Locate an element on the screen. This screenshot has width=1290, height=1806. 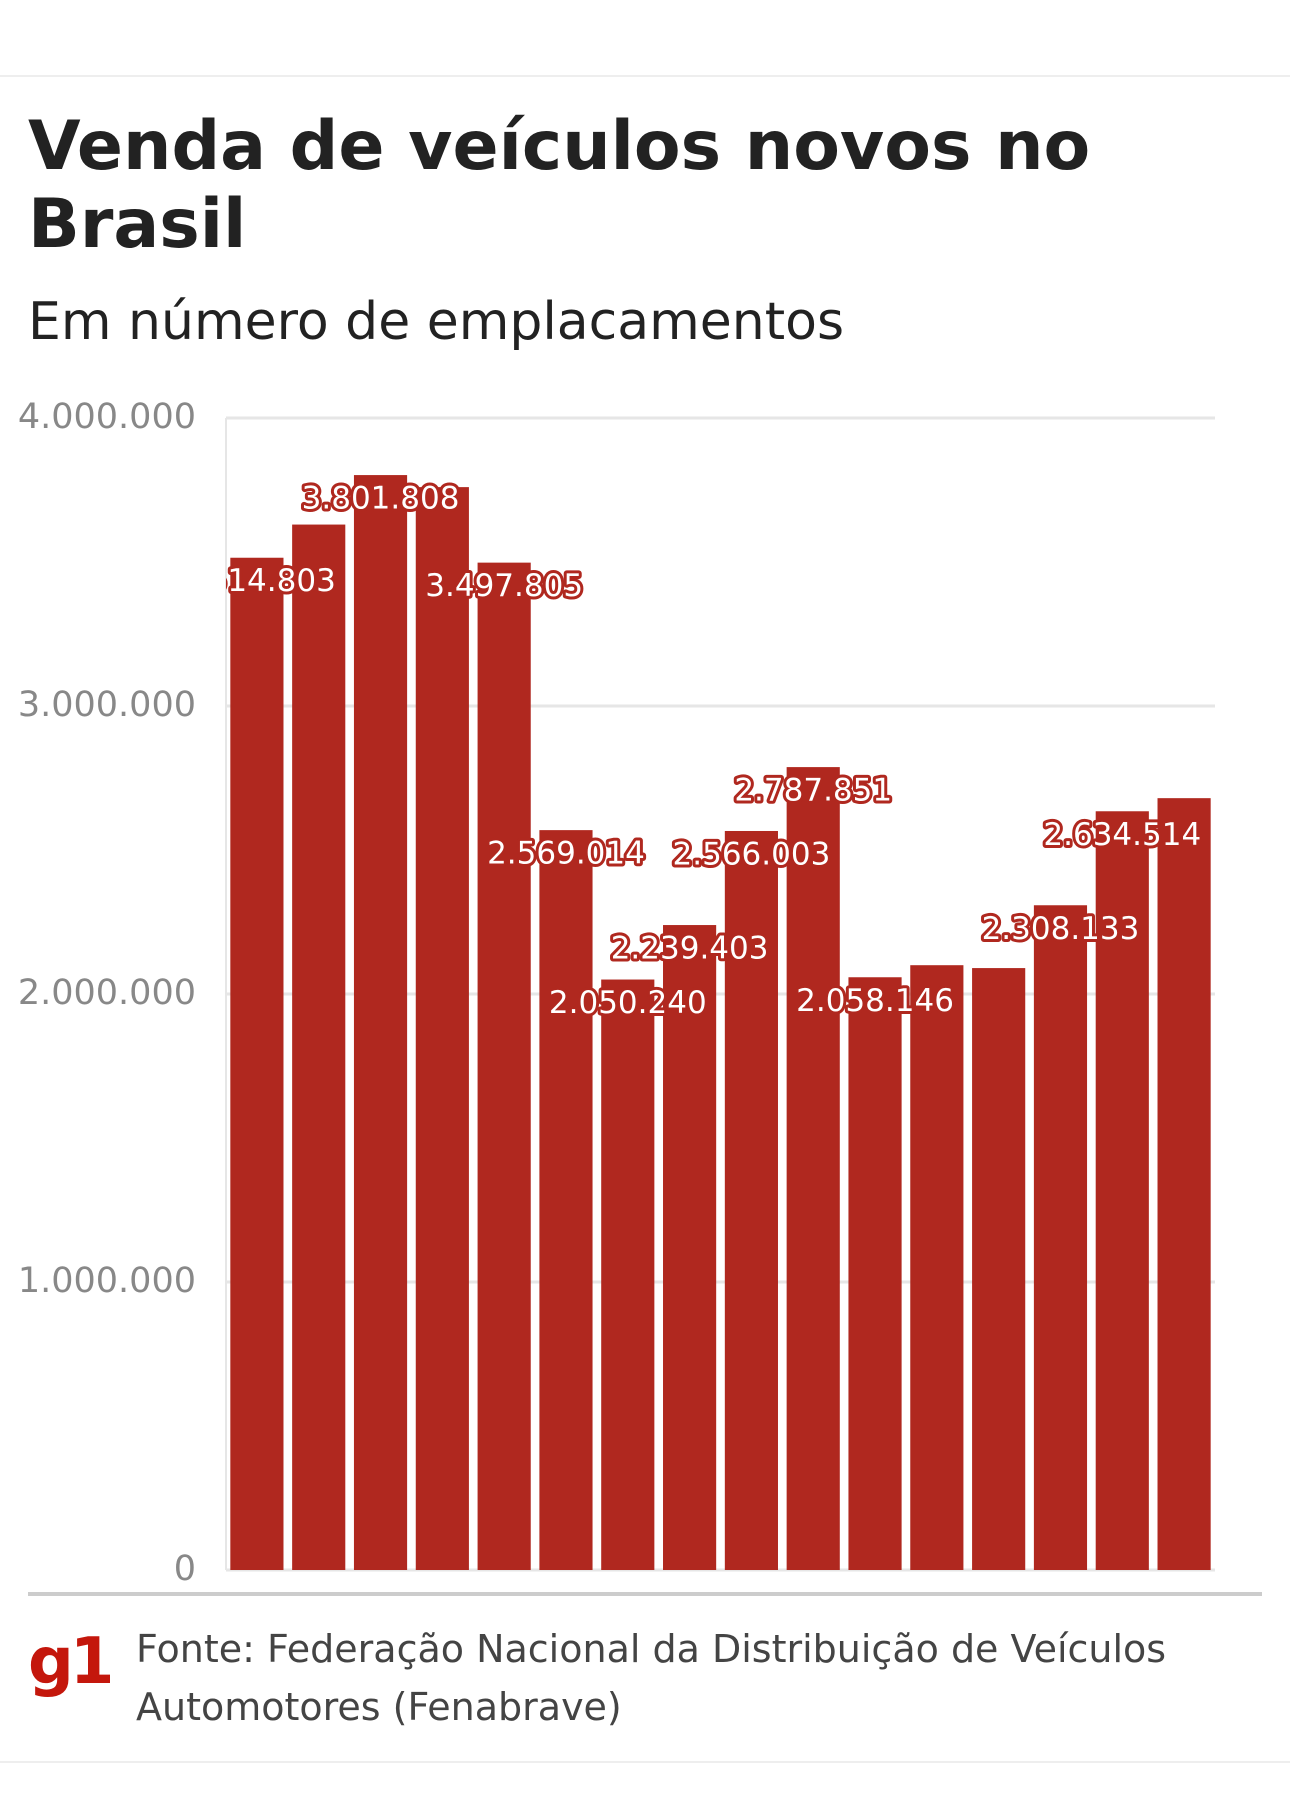
value-label: 2.308.133 is located at coordinates (1061, 929).